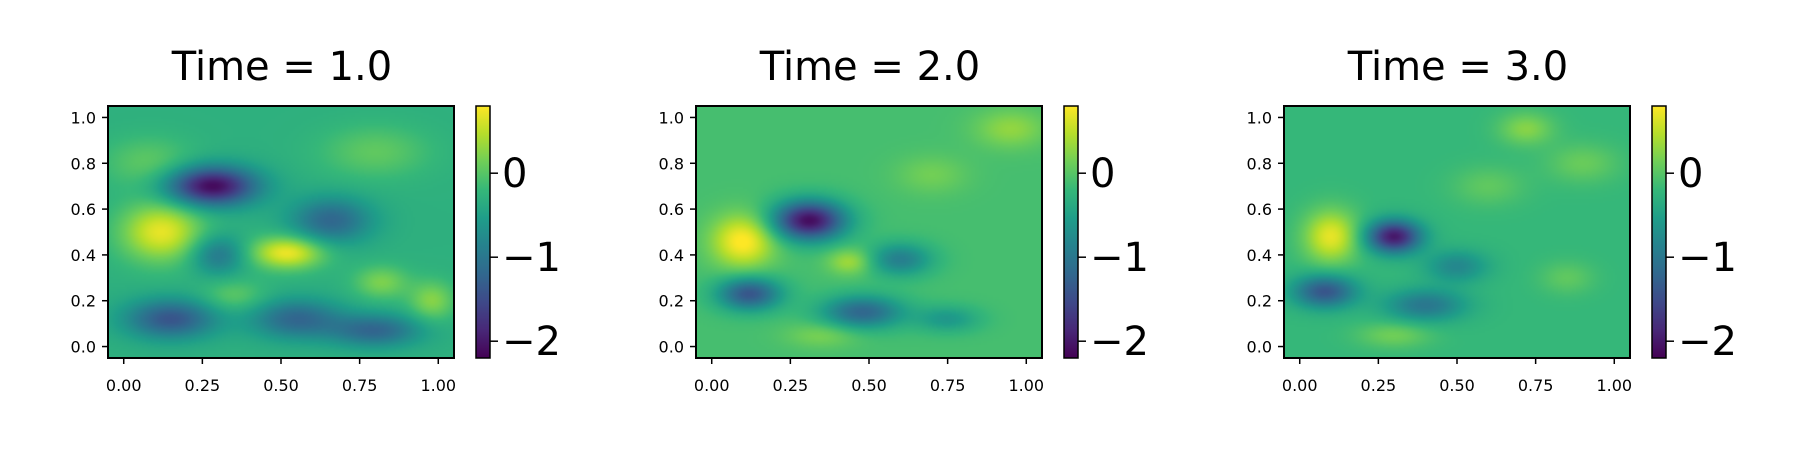 This screenshot has height=450, width=1800. What do you see at coordinates (1457, 67) in the screenshot?
I see `subplot-title: Time = 3.0` at bounding box center [1457, 67].